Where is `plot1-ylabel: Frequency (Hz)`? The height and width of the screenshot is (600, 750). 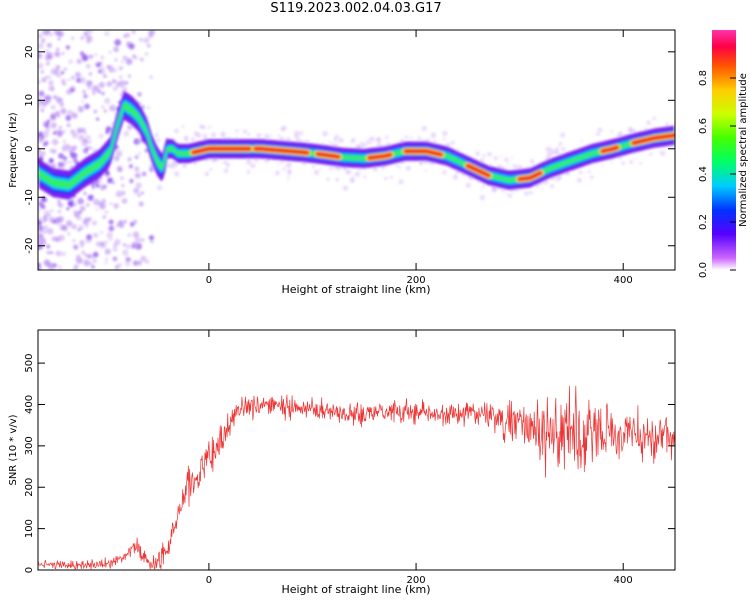 plot1-ylabel: Frequency (Hz) is located at coordinates (13, 150).